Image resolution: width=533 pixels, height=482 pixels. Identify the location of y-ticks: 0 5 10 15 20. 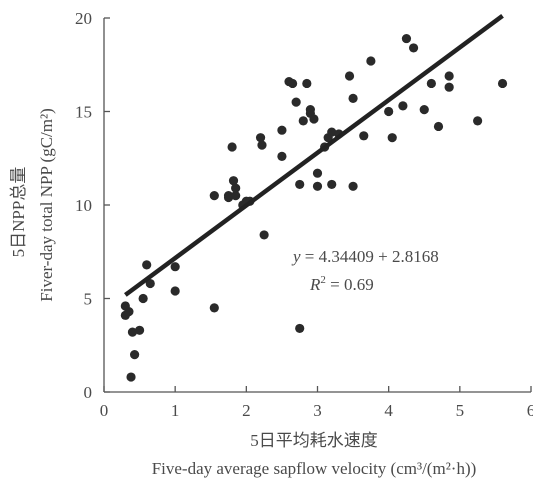
(92, 205).